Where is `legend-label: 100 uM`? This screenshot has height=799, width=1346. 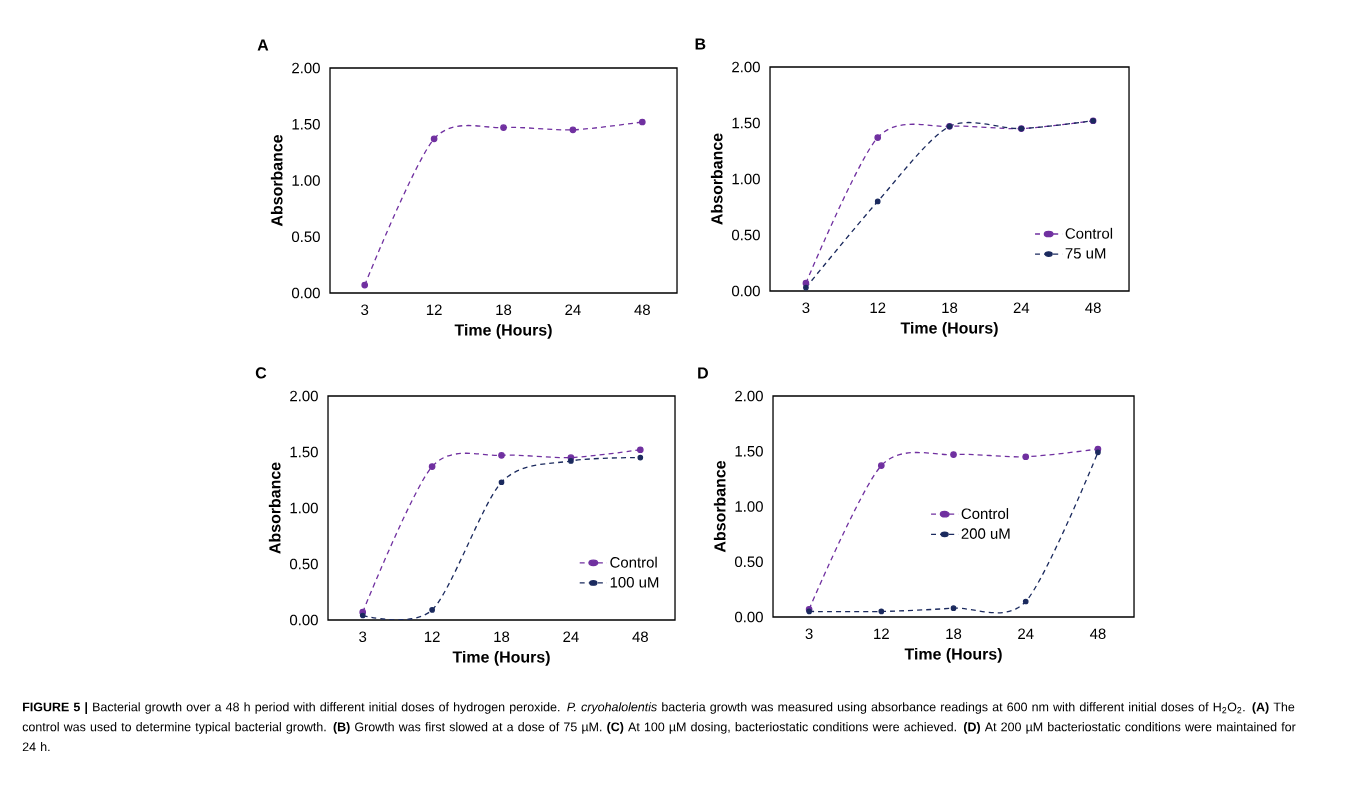
legend-label: 100 uM is located at coordinates (634, 582).